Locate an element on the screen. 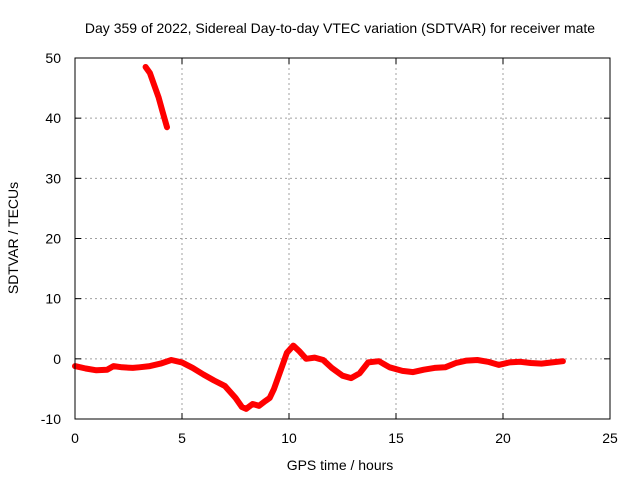  y-tick-label: 20 is located at coordinates (53, 239).